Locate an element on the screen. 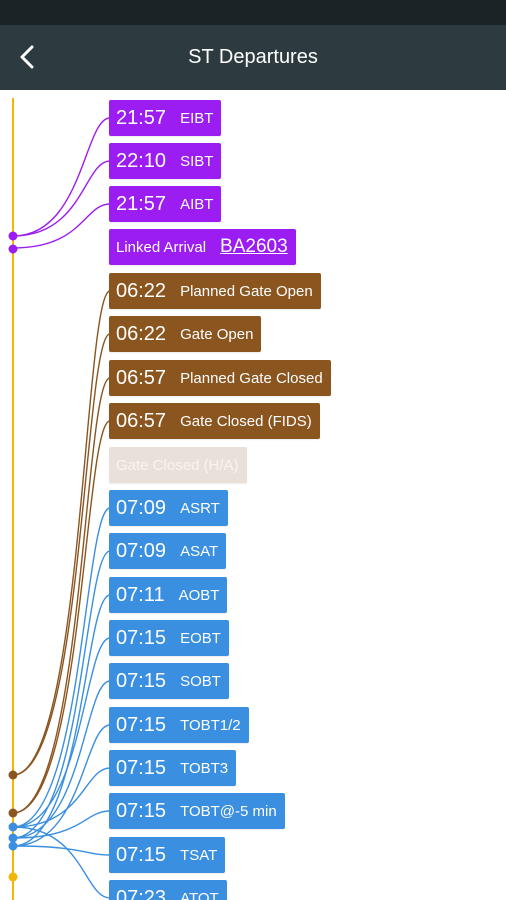 The height and width of the screenshot is (900, 506). event-label: Gate Closed (H/A) is located at coordinates (177, 465).